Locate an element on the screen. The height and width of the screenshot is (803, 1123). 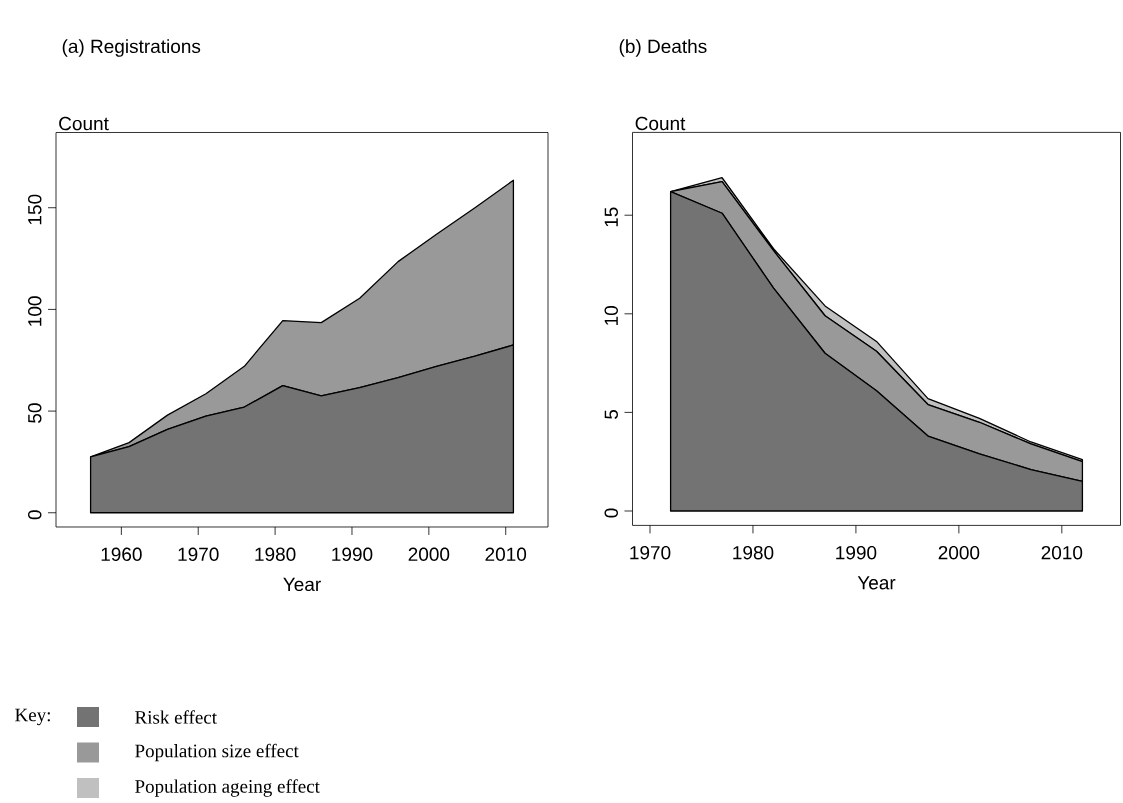
y-tick-label: 5 is located at coordinates (611, 414).